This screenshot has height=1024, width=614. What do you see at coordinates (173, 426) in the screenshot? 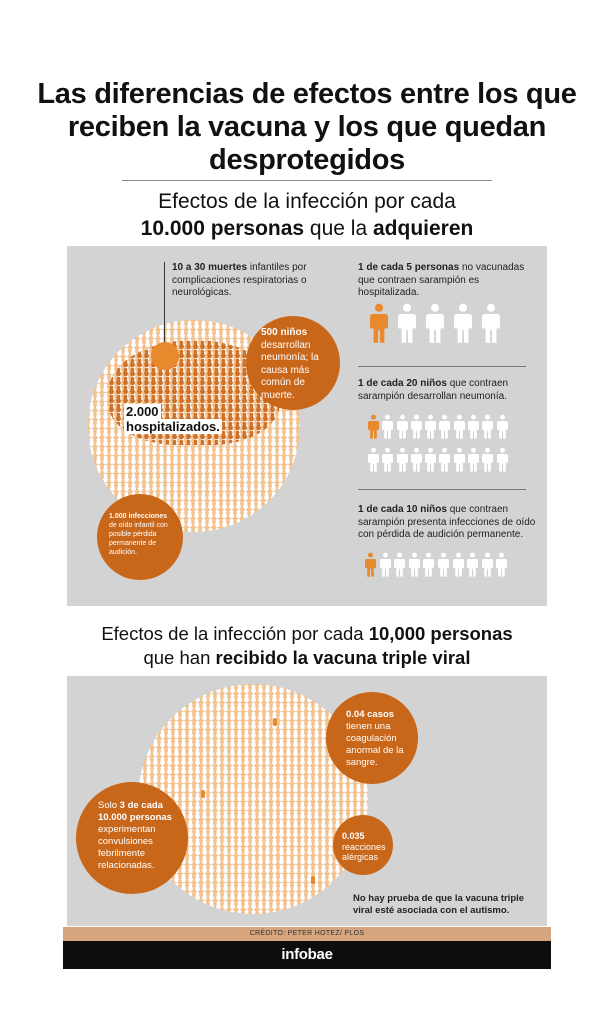
I see `hospitalized-word: hospitalizados.` at bounding box center [173, 426].